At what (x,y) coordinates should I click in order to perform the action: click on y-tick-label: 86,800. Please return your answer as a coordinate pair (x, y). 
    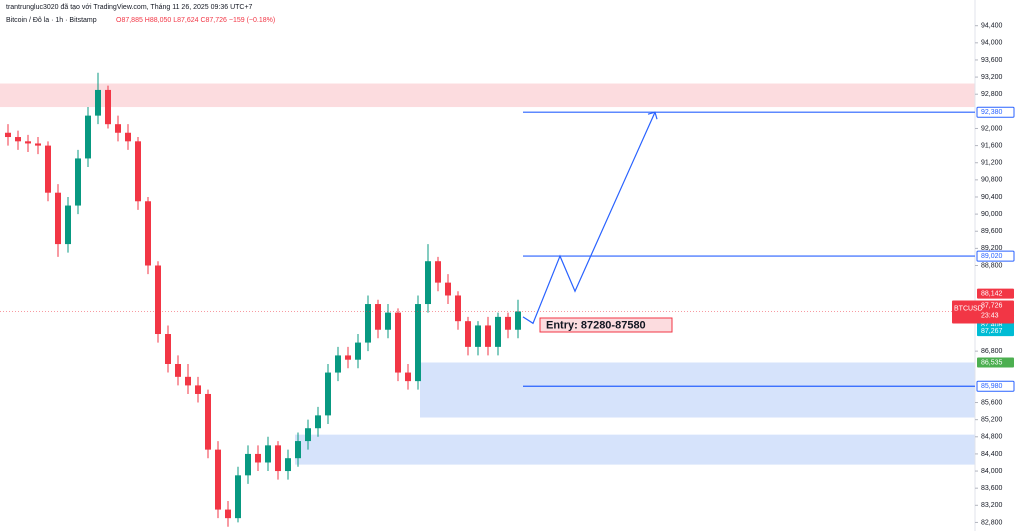
    Looking at the image, I should click on (992, 351).